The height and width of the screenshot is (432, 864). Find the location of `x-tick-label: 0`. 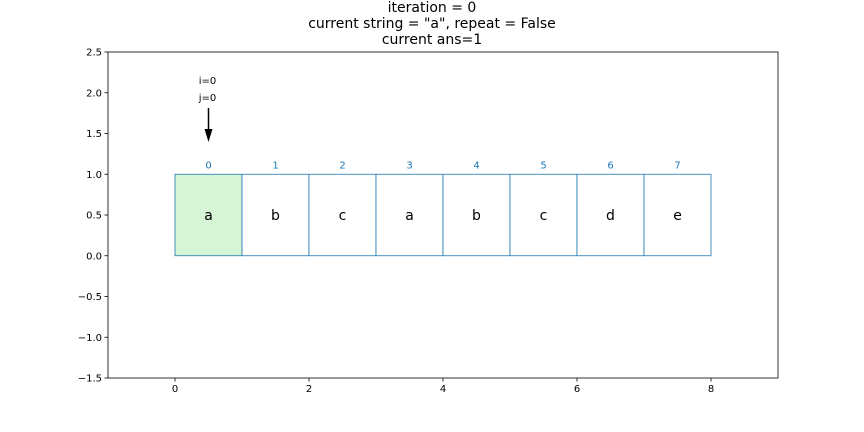

x-tick-label: 0 is located at coordinates (175, 389).